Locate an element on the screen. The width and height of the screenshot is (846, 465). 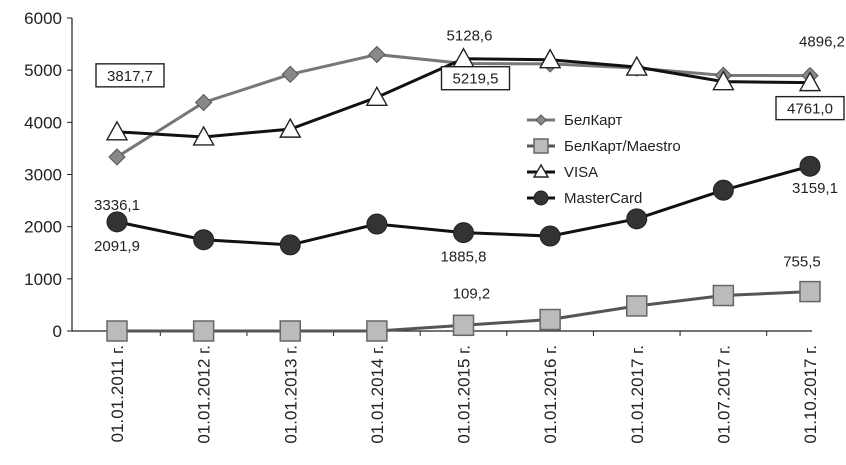
legend-item: MasterCard is located at coordinates (584, 198).